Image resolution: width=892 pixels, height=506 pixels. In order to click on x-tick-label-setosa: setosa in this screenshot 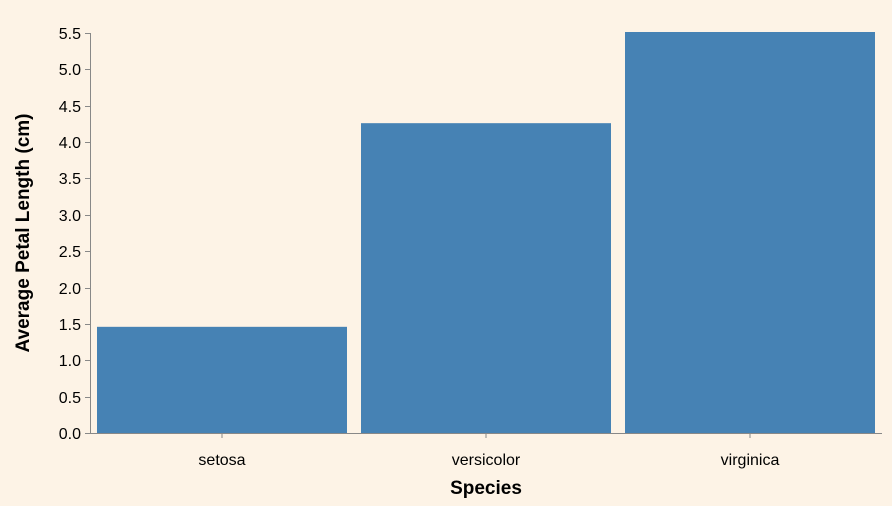, I will do `click(221, 460)`.